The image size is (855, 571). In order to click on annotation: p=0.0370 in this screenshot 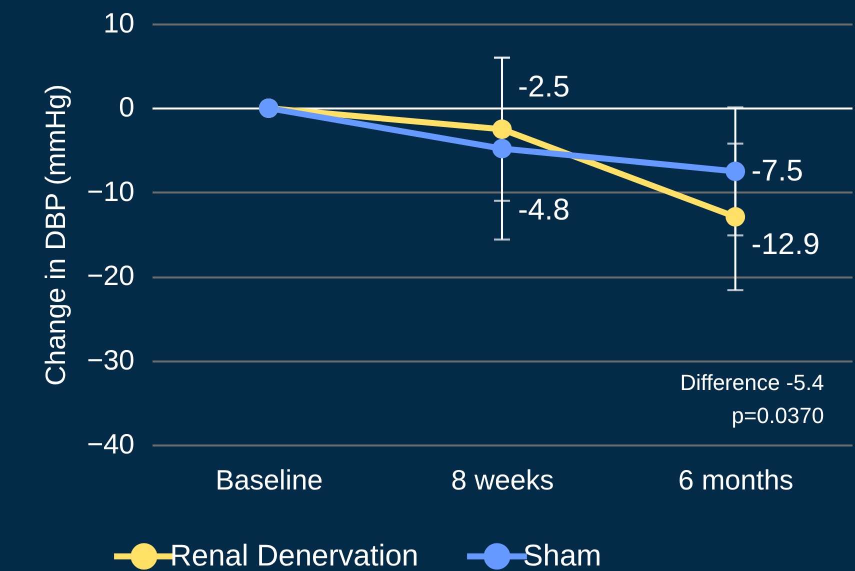, I will do `click(778, 415)`.